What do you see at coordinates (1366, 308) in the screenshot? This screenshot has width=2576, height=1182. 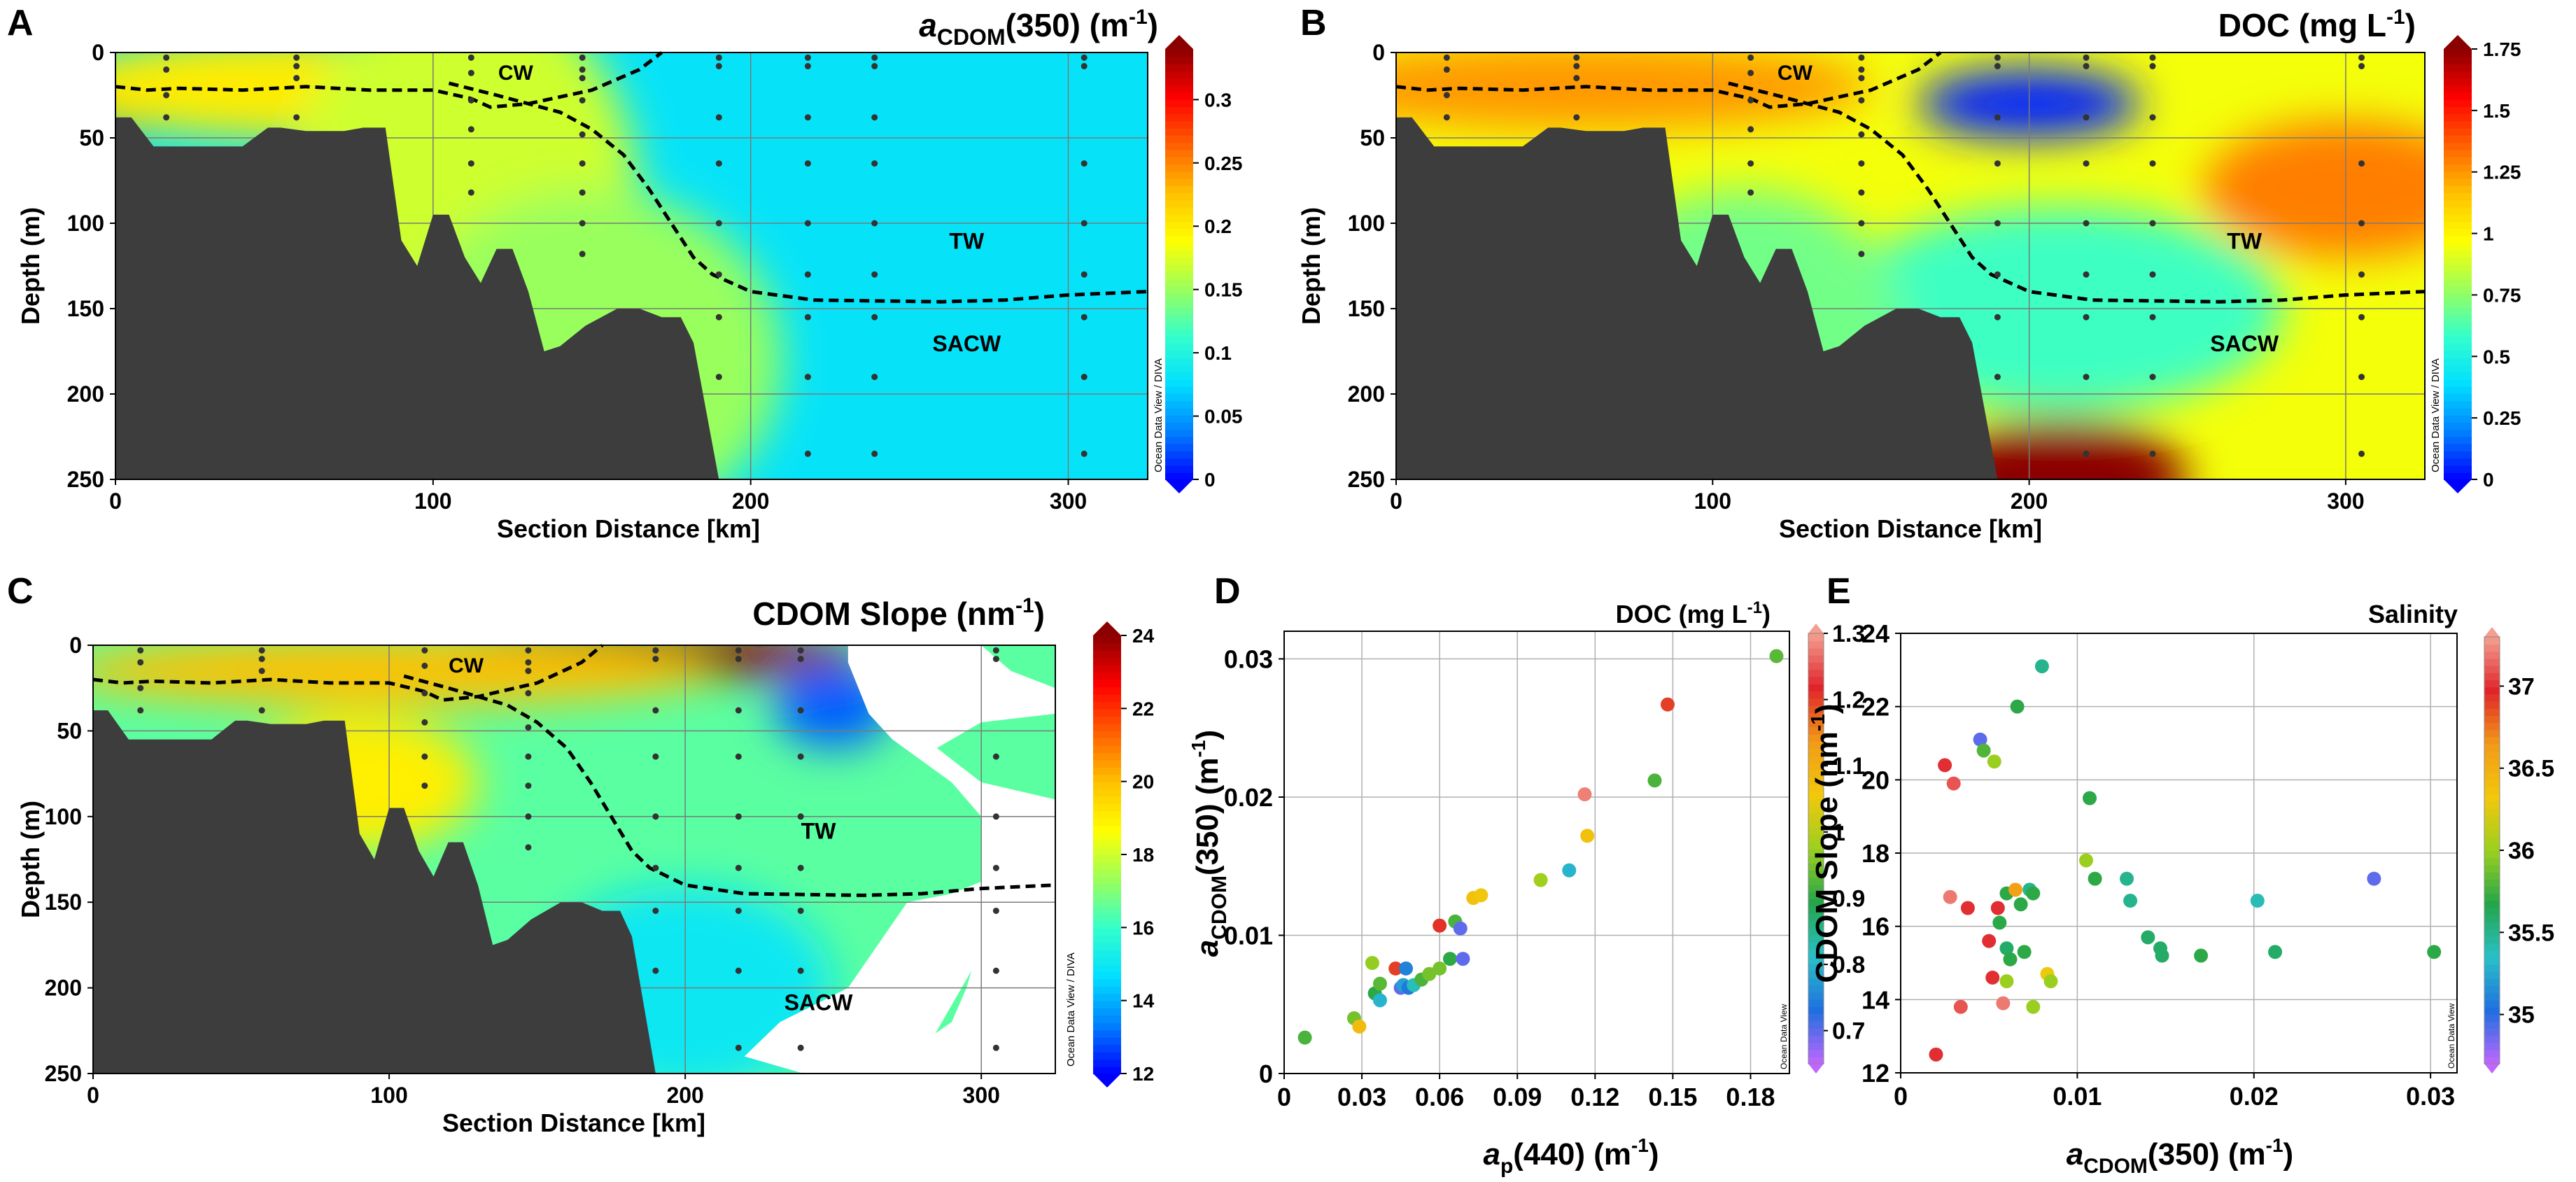 I see `y-tick-label: 150` at bounding box center [1366, 308].